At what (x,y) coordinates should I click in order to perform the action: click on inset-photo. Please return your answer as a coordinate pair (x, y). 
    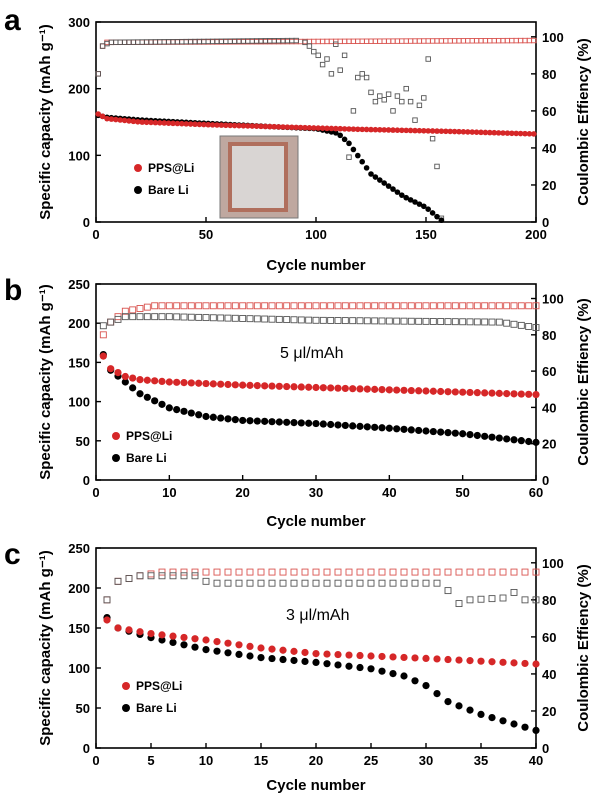
    Looking at the image, I should click on (259, 177).